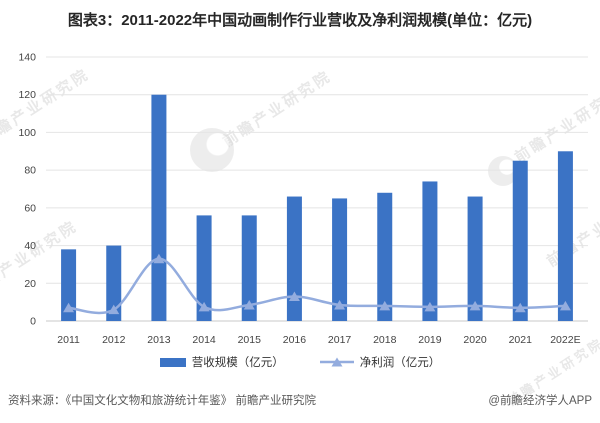 This screenshot has width=600, height=423. I want to click on legend-label-revenue: 营收规模（亿元）, so click(237, 363).